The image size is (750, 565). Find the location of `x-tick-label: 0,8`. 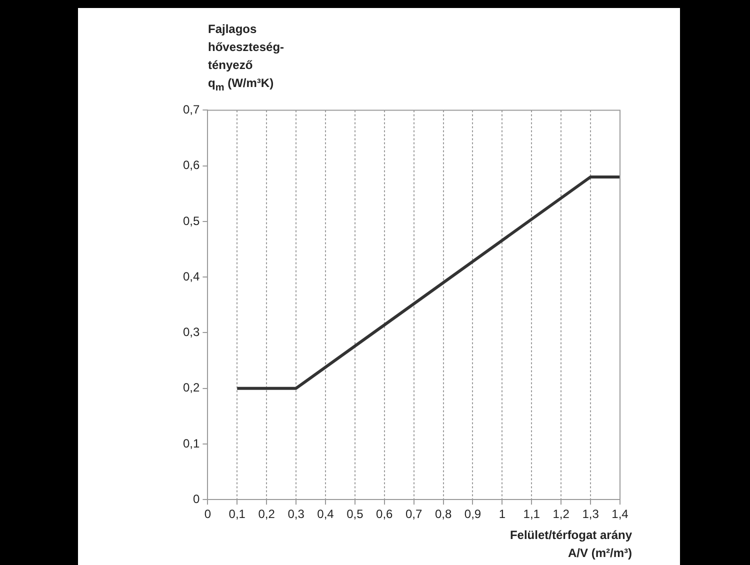

x-tick-label: 0,8 is located at coordinates (443, 514).